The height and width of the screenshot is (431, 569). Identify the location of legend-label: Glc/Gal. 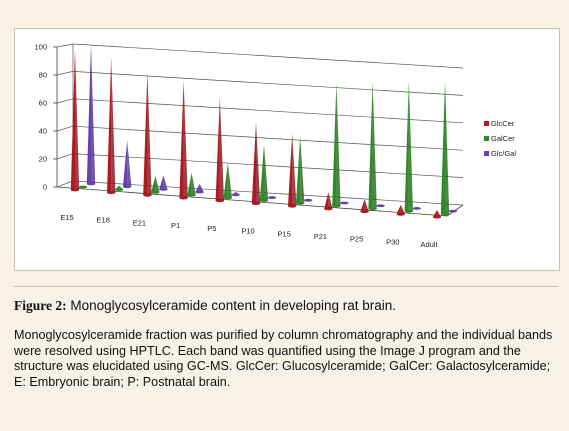
(503, 153).